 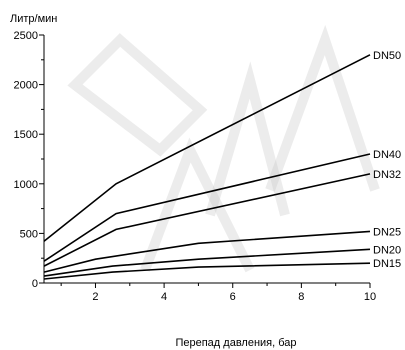 What do you see at coordinates (35, 284) in the screenshot?
I see `y-tick-label: 0` at bounding box center [35, 284].